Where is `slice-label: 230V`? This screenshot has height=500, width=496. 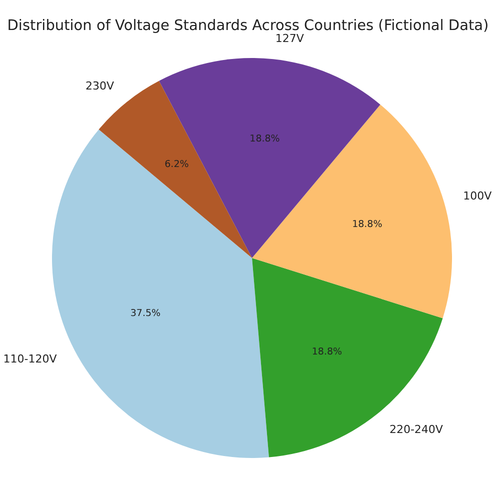 slice-label: 230V is located at coordinates (99, 86).